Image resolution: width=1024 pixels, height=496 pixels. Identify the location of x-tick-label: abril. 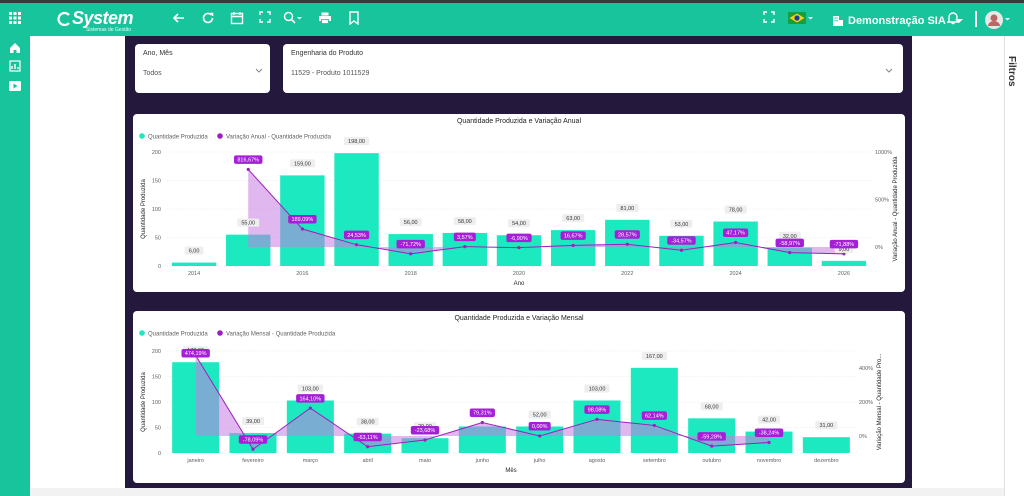
(367, 461).